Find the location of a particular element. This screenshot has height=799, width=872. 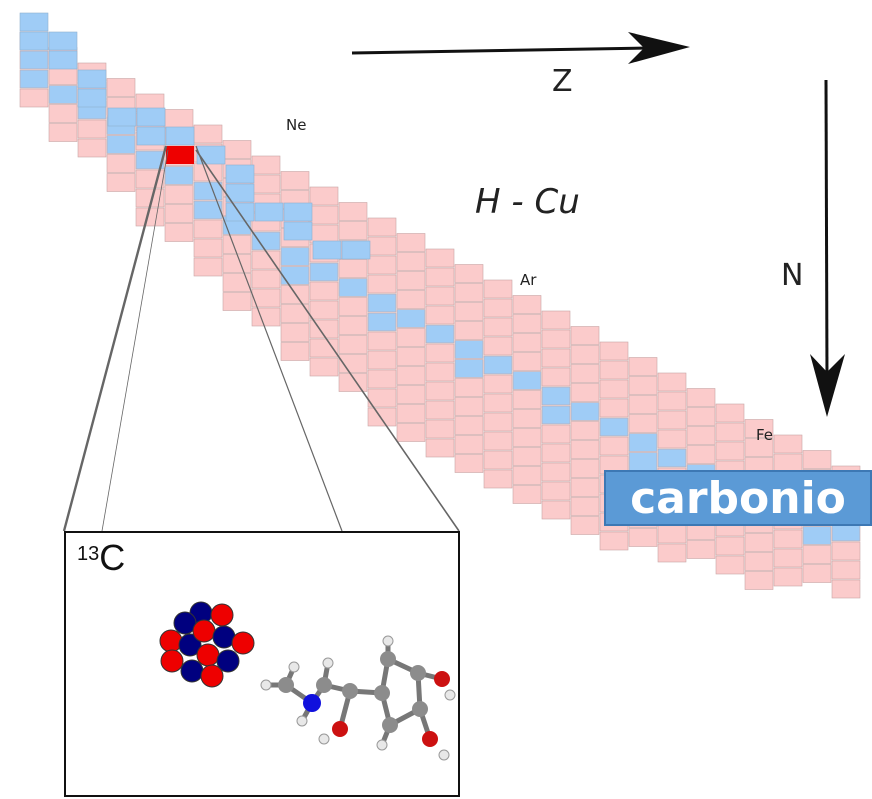

isotope-element-symbol: C is located at coordinates (112, 557).